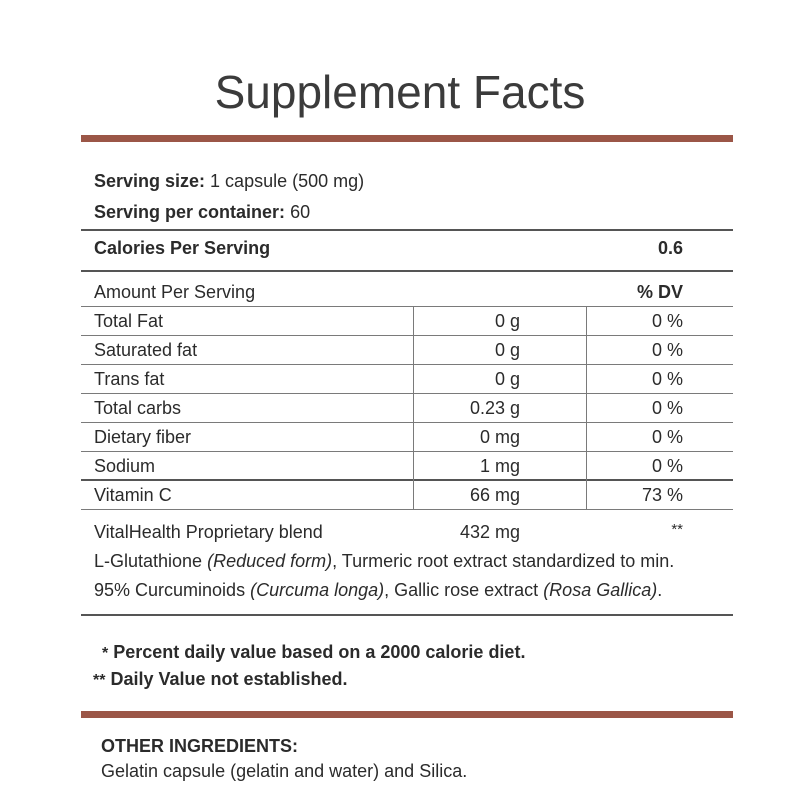 Image resolution: width=800 pixels, height=800 pixels. Describe the element at coordinates (270, 561) in the screenshot. I see `blend-text-italic: (Reduced form)` at that location.